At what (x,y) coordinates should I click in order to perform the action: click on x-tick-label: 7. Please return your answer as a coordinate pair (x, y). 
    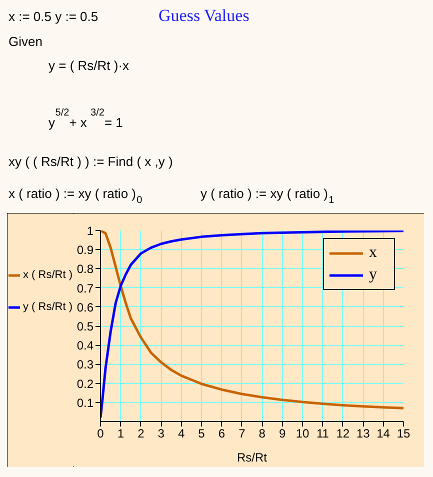
    Looking at the image, I should click on (242, 433).